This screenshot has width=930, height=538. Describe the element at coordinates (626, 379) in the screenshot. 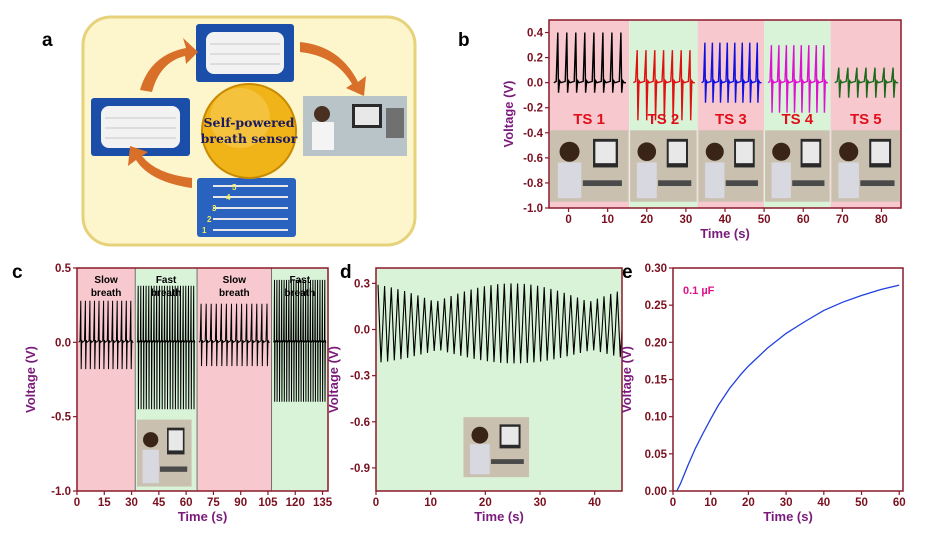

I see `panel-e-ylabel: Voltage (V)` at that location.